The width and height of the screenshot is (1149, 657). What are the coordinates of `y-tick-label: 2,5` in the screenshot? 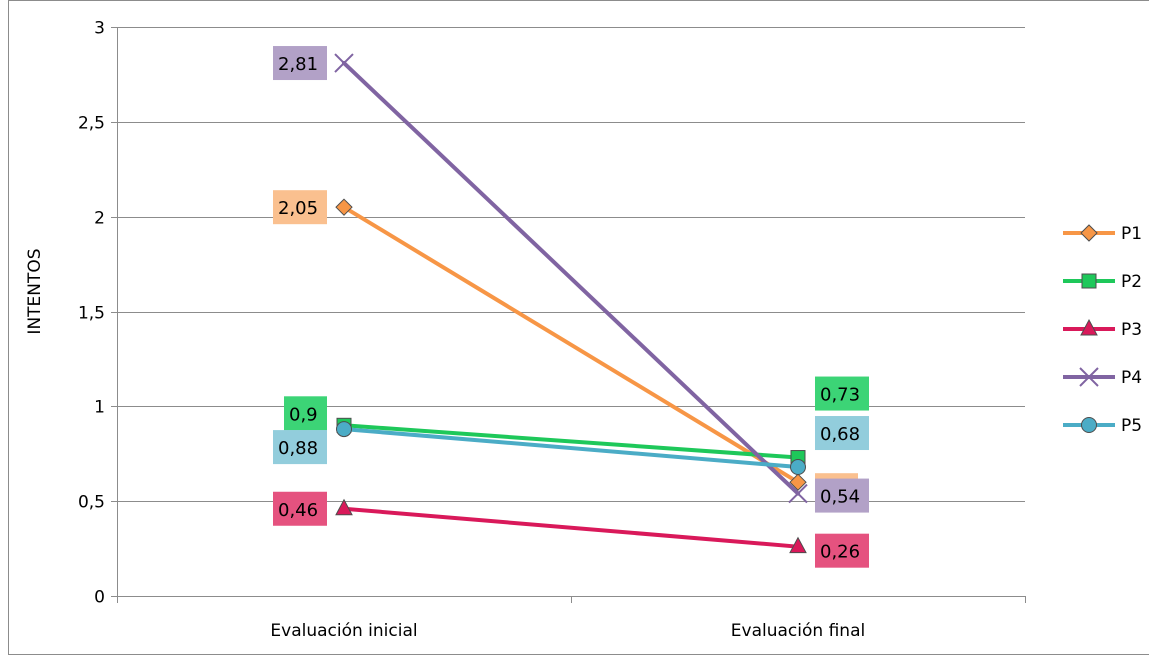 It's located at (91, 124).